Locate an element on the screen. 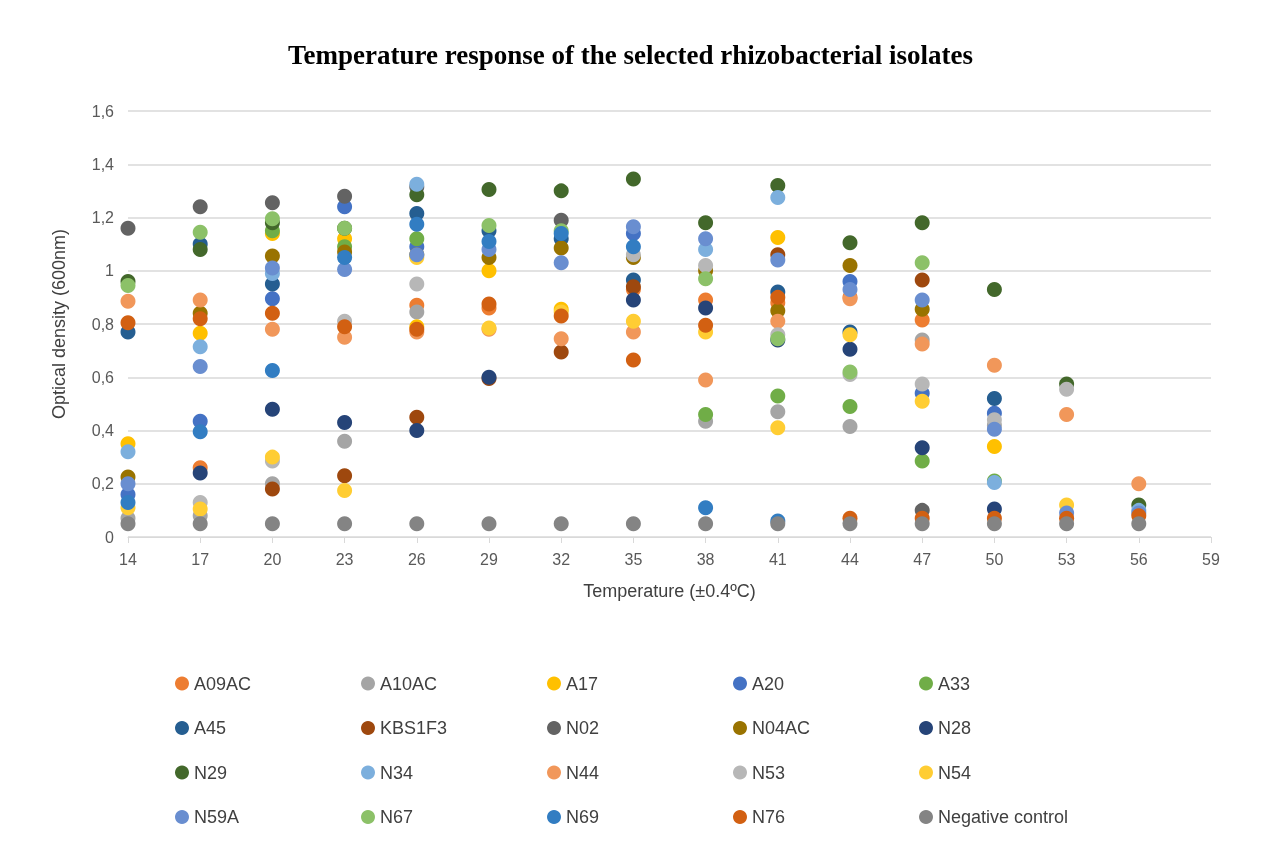 The image size is (1261, 851). y-tick-label: 1,2 is located at coordinates (103, 217).